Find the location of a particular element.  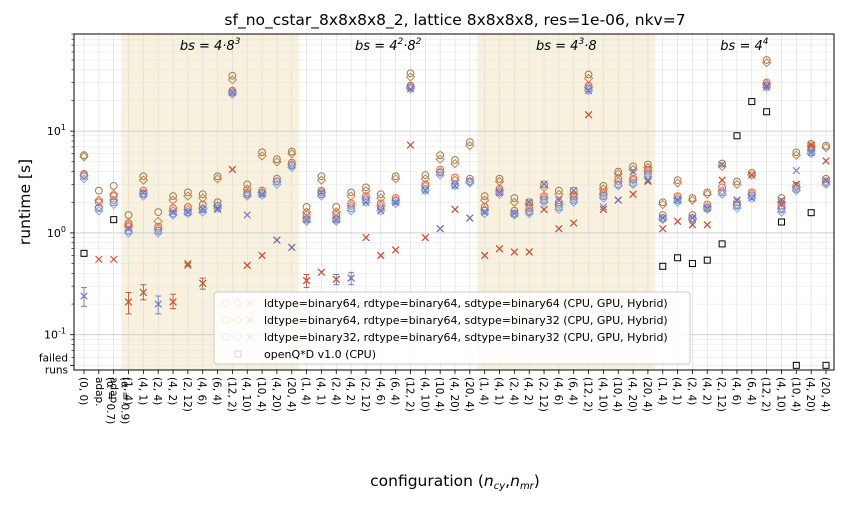

y-tick-label-1: 100 is located at coordinates (56, 232).